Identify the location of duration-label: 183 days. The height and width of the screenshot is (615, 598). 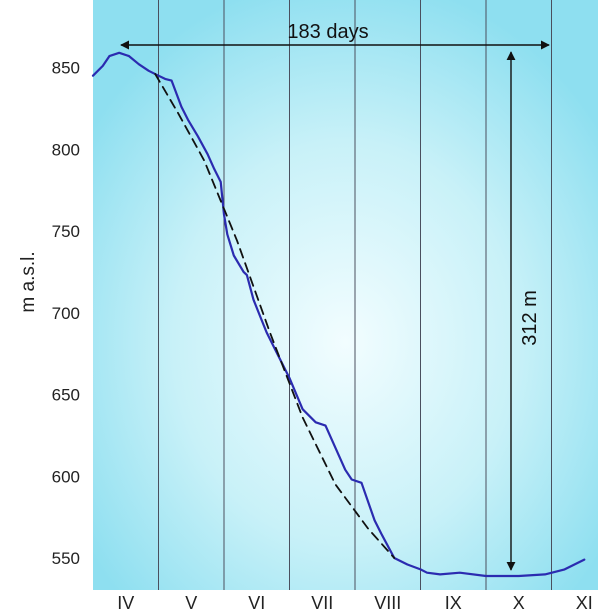
(327, 32).